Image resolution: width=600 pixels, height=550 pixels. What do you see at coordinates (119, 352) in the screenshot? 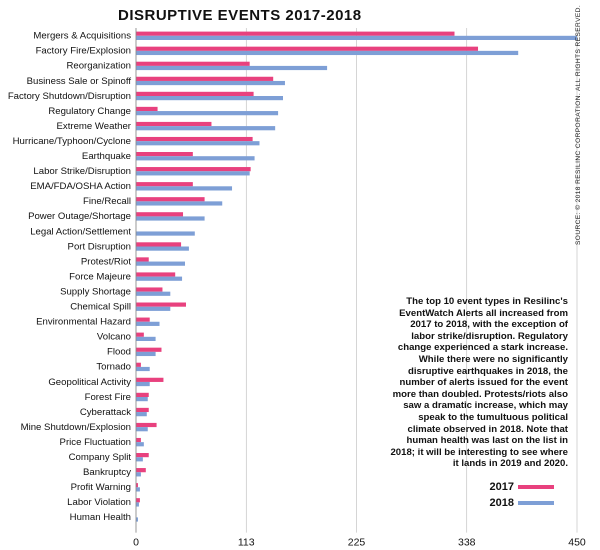
I see `category-label: Flood` at bounding box center [119, 352].